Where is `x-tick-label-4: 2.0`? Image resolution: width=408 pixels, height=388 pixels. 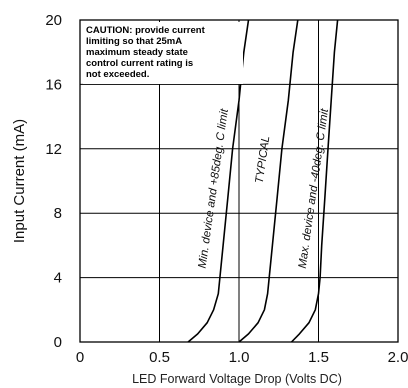 x-tick-label-4: 2.0 is located at coordinates (398, 357).